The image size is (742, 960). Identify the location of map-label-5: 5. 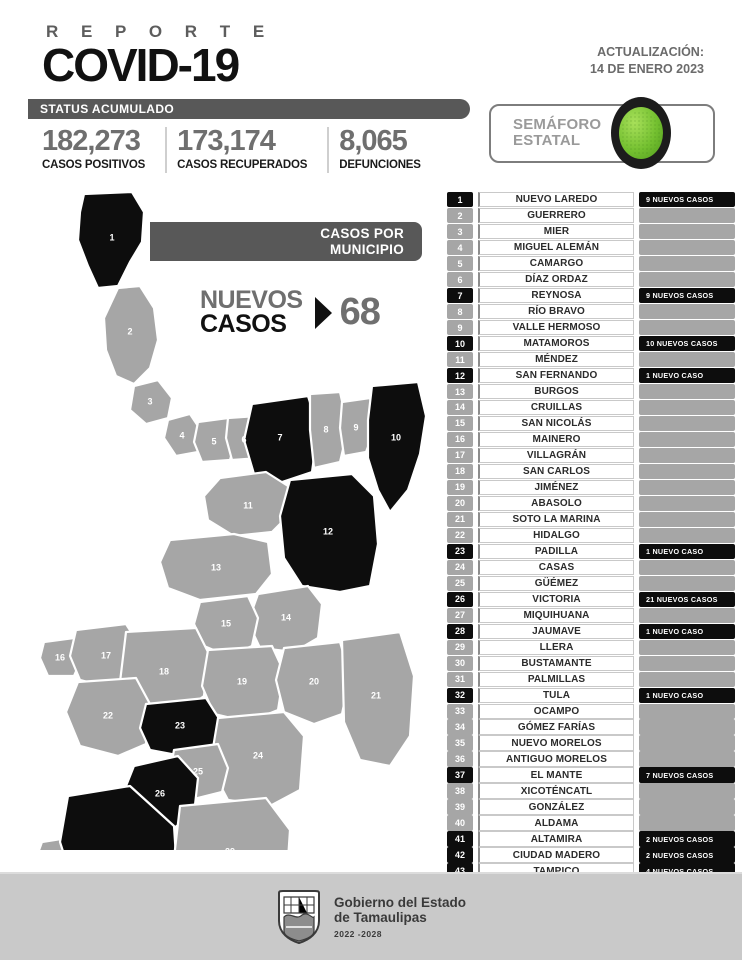
(213, 441).